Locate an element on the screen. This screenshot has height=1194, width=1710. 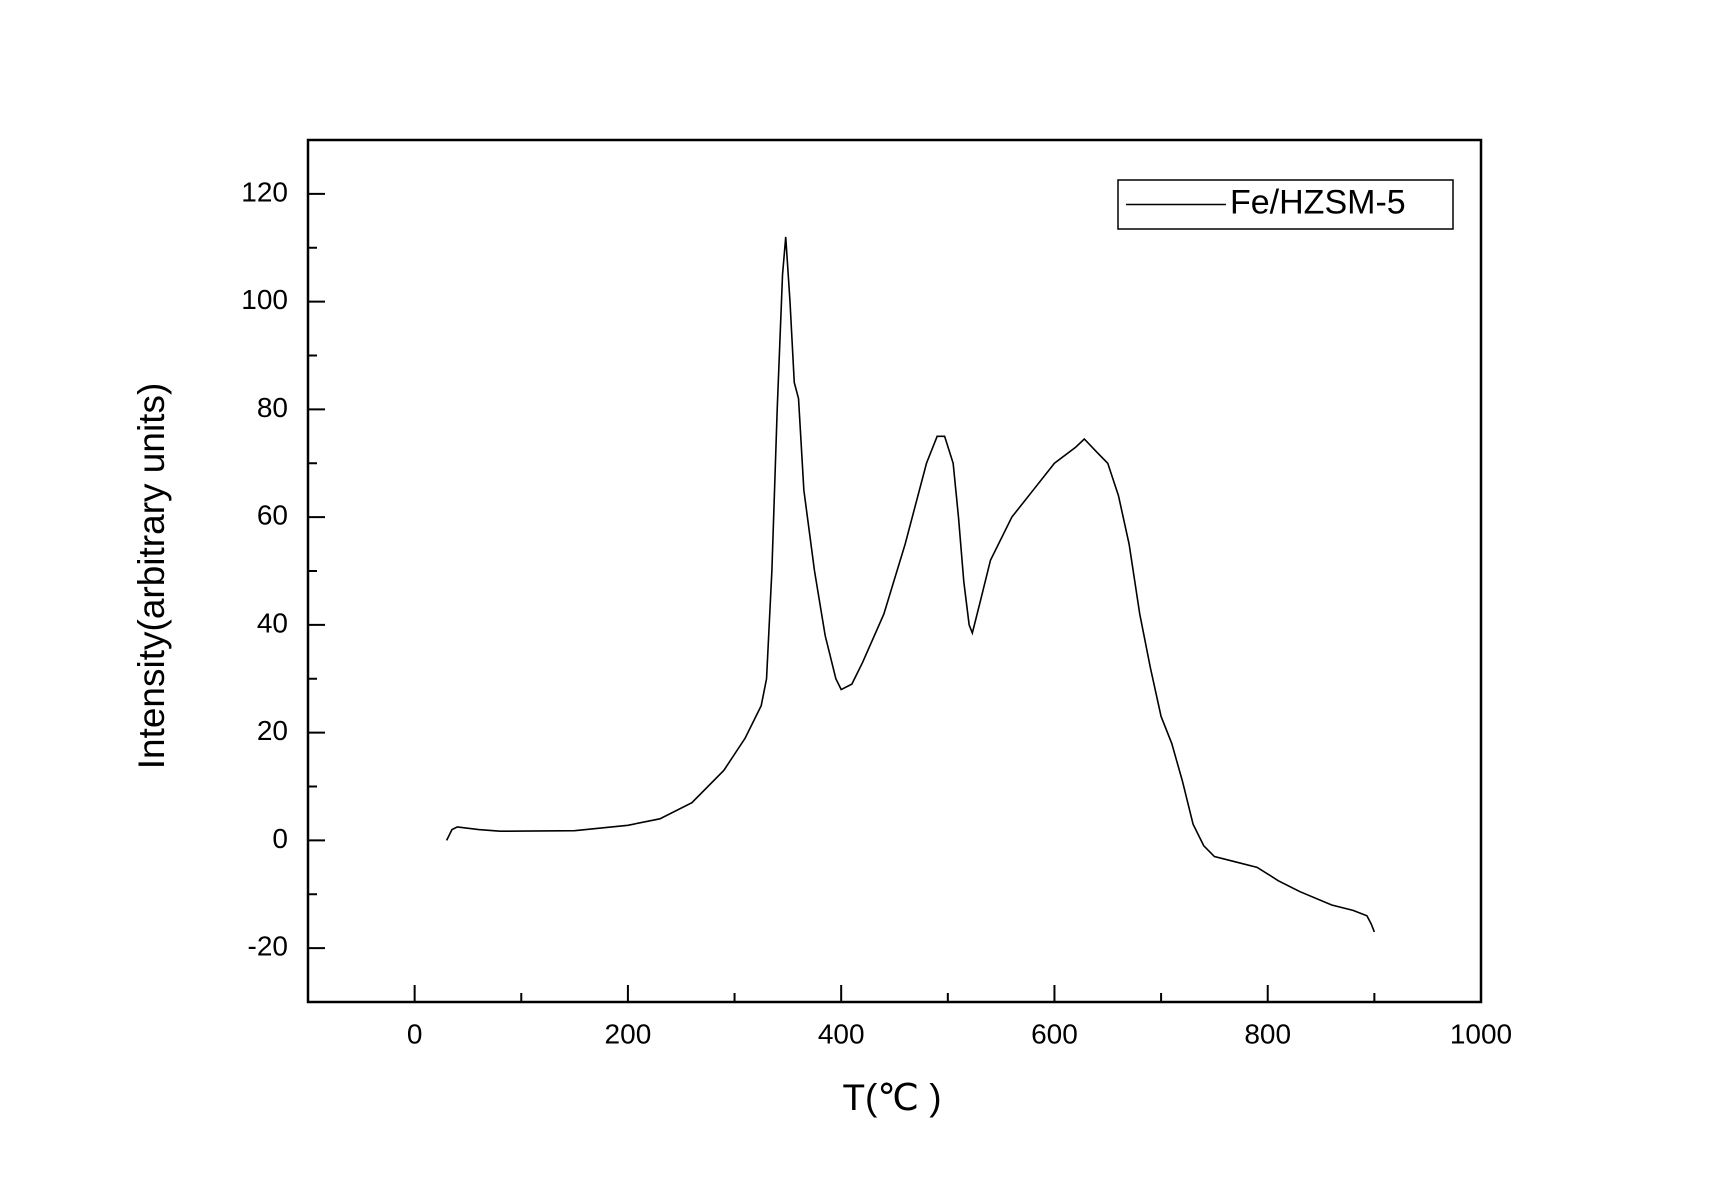
y-axis-label: Intensity(arbitrary units) is located at coordinates (151, 576).